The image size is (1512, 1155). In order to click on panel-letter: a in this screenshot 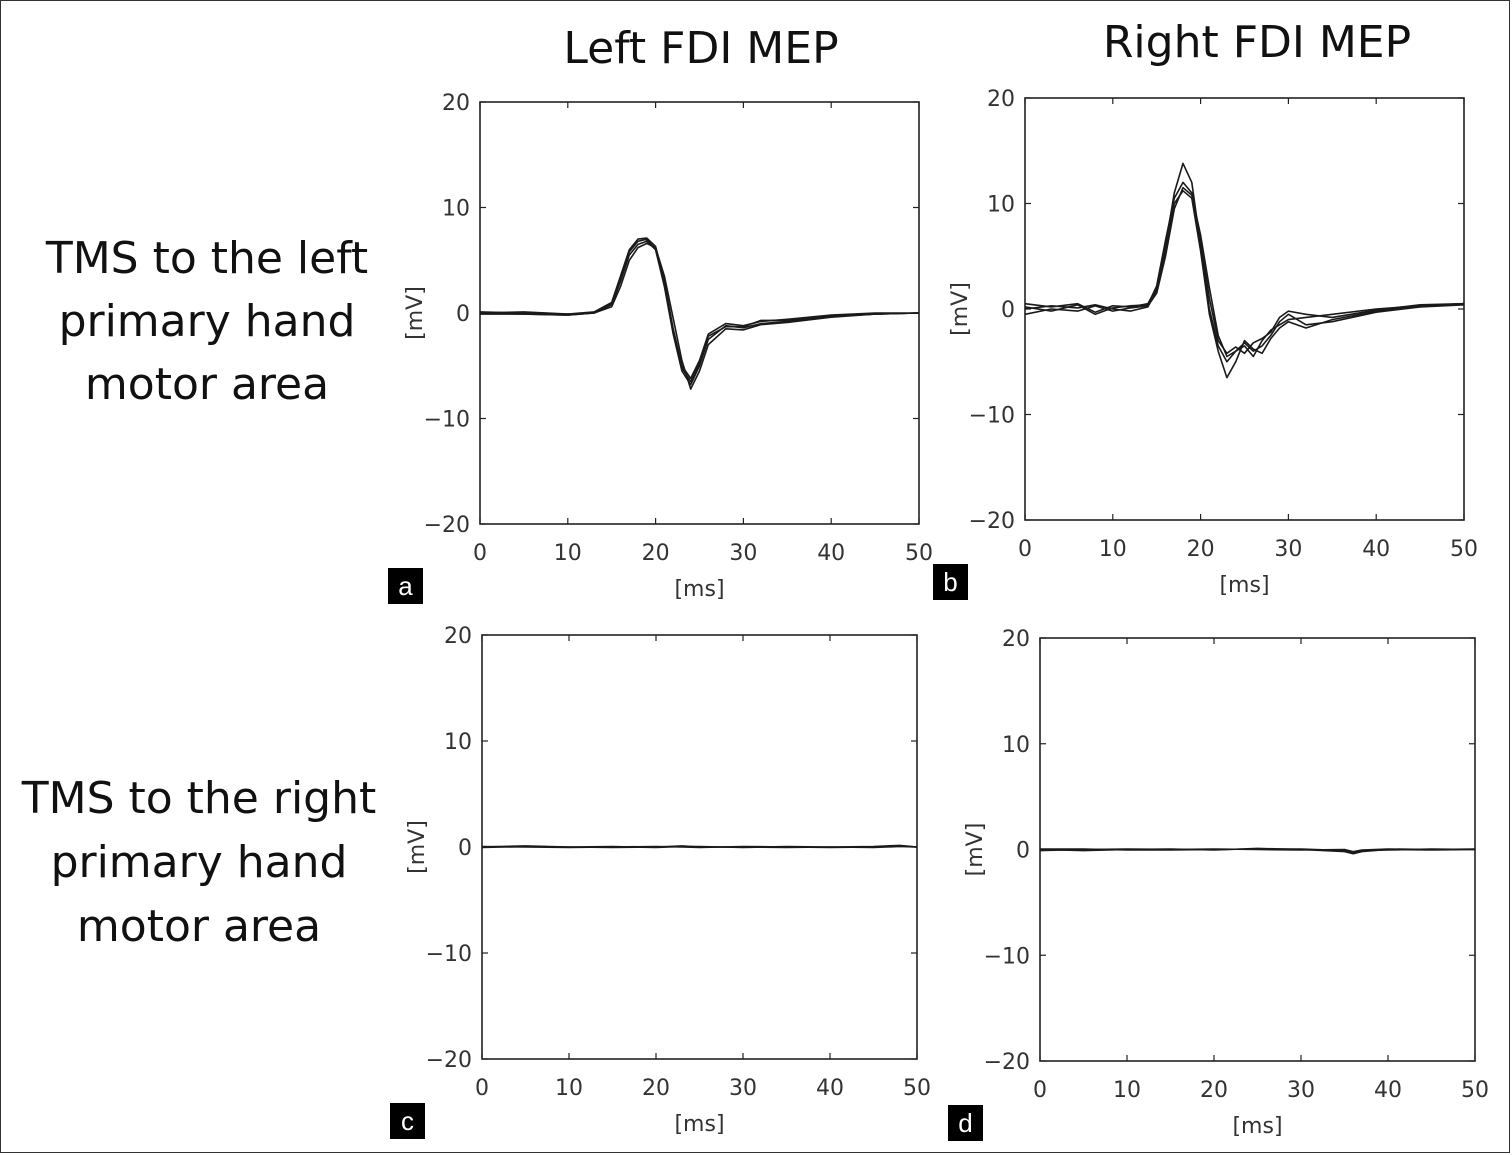, I will do `click(405, 586)`.